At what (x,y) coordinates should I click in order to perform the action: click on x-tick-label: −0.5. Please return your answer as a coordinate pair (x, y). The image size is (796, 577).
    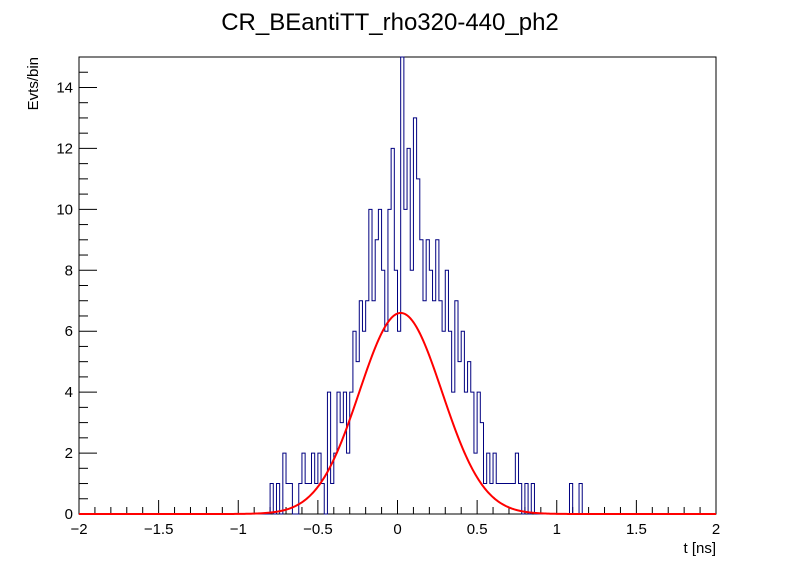
    Looking at the image, I should click on (318, 529).